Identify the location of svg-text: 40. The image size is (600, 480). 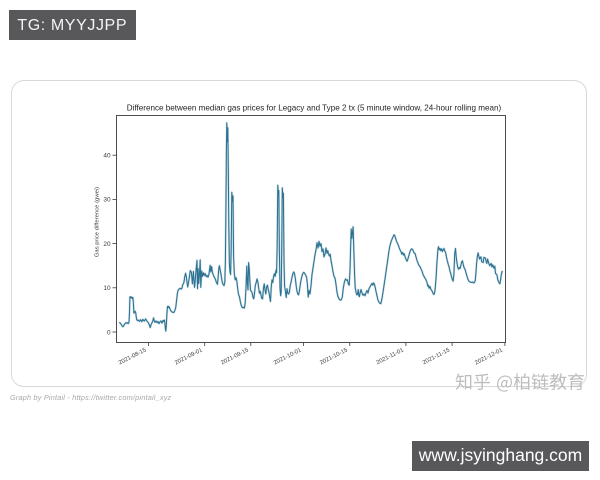
(107, 156).